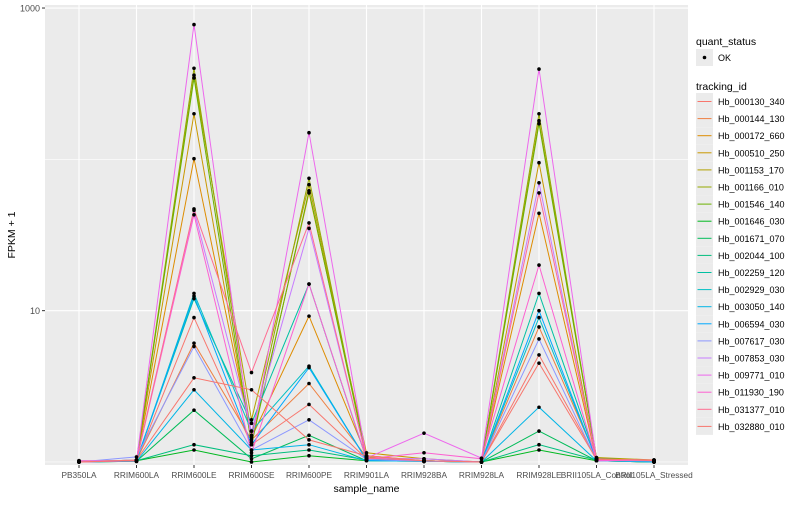  Describe the element at coordinates (751, 256) in the screenshot. I see `legend-tracking-label: Hb_002044_100` at that location.